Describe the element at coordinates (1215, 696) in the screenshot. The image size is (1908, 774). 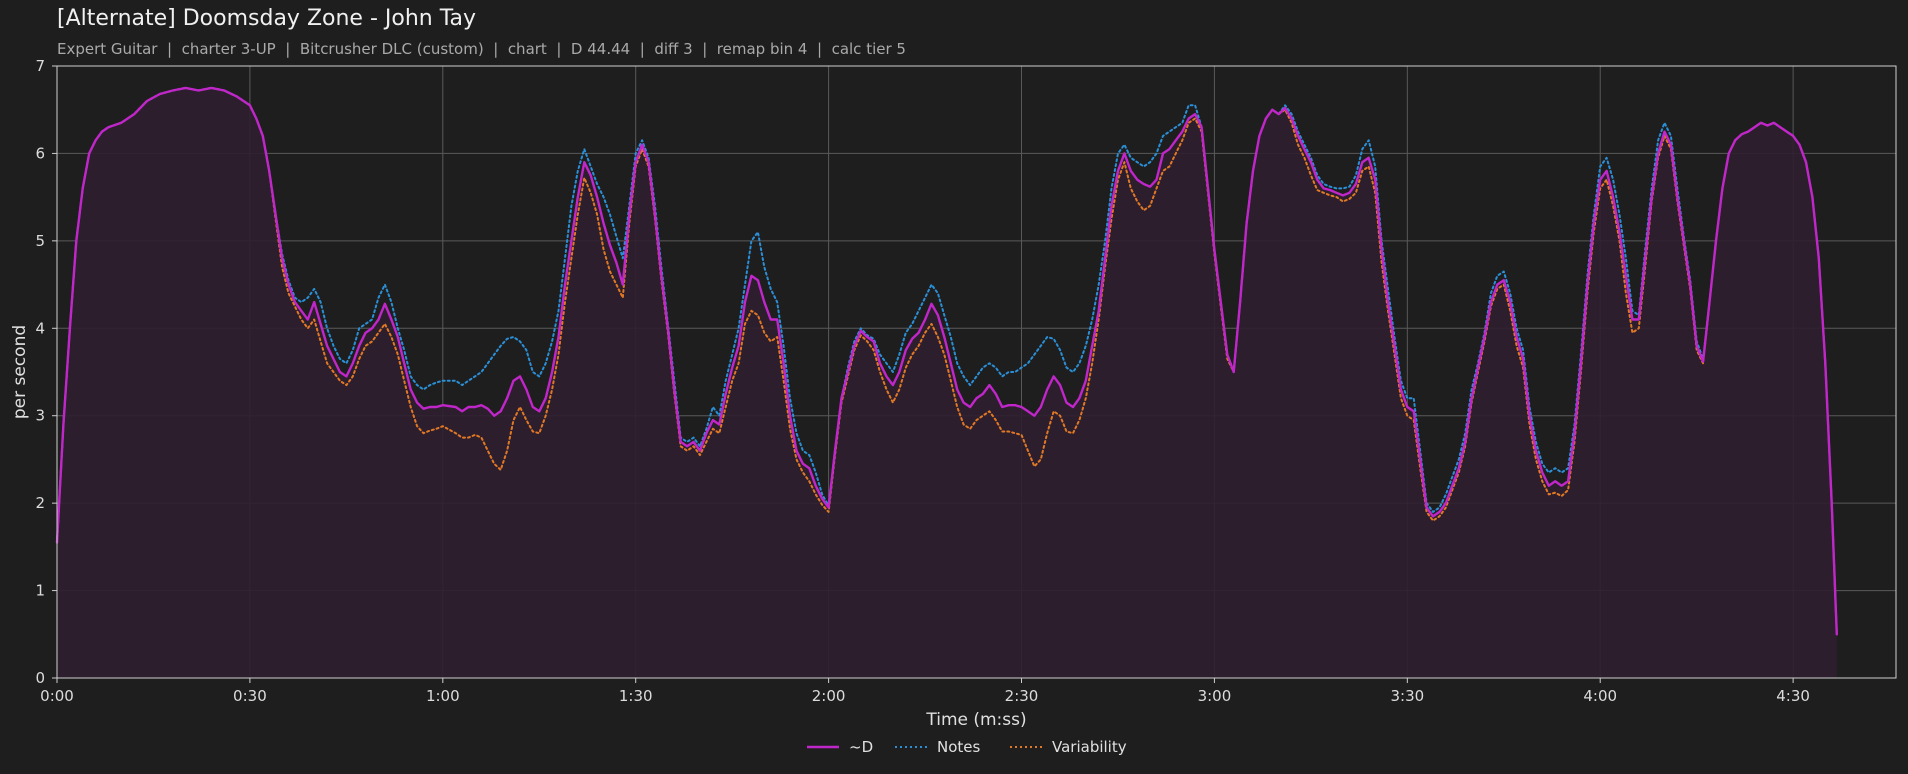
I see `x-tick-label: 3:00` at that location.